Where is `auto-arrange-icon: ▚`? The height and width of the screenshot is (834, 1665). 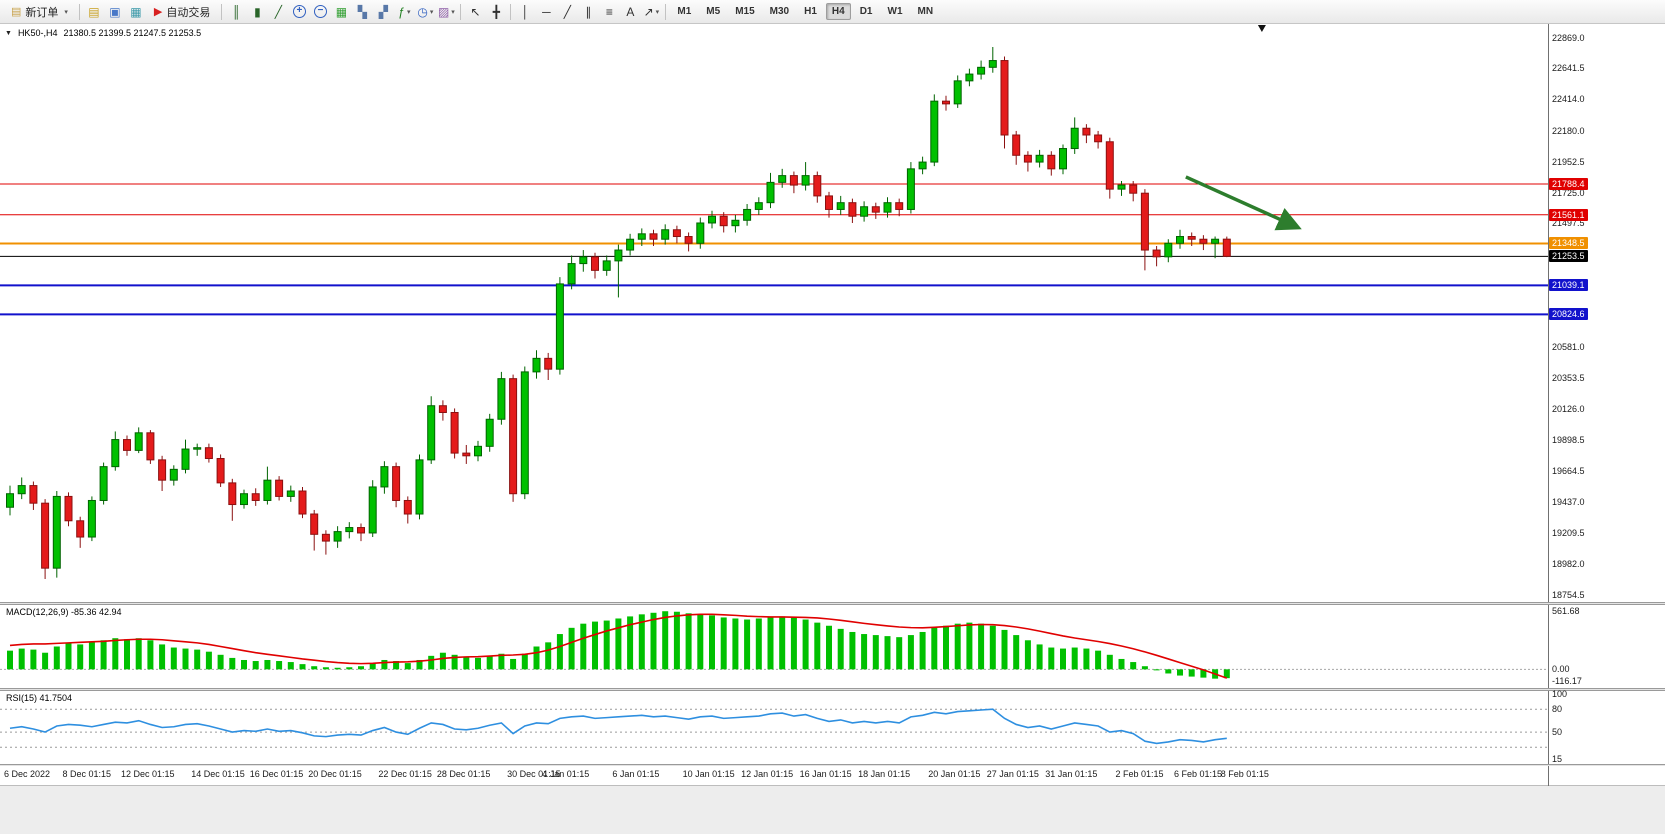 auto-arrange-icon: ▚ is located at coordinates (362, 11).